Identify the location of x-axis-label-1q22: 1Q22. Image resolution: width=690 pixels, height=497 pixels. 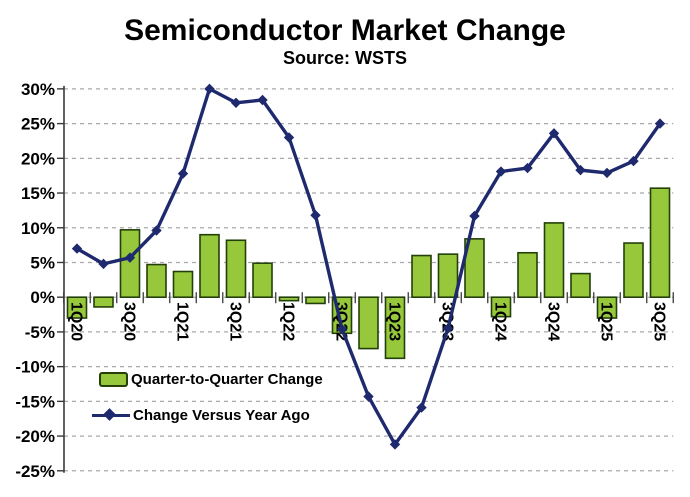
(288, 321).